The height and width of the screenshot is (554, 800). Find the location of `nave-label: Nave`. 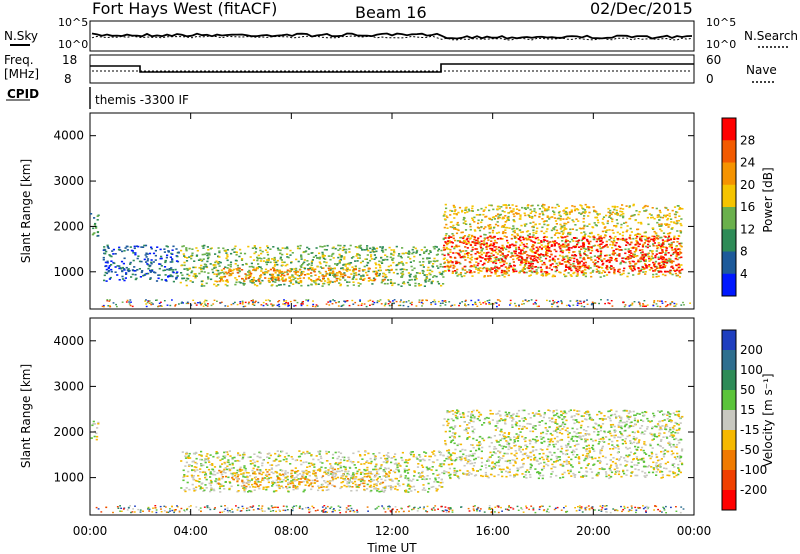

nave-label: Nave is located at coordinates (761, 70).